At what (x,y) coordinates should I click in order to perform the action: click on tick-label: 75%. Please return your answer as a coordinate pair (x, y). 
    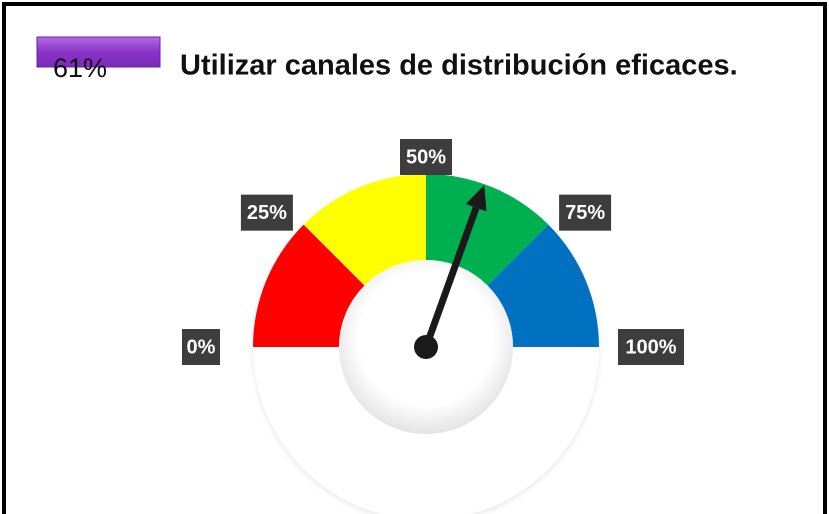
    Looking at the image, I should click on (585, 213).